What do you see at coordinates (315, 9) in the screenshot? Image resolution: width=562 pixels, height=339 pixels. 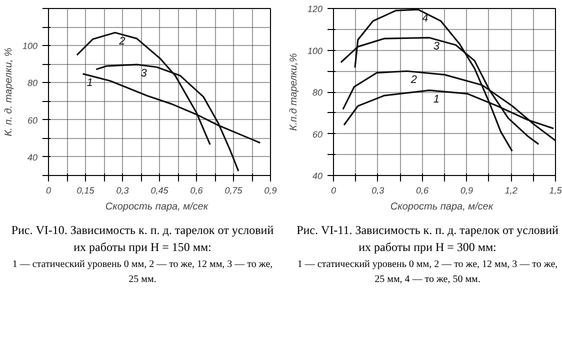 I see `y-tick-label: 120` at bounding box center [315, 9].